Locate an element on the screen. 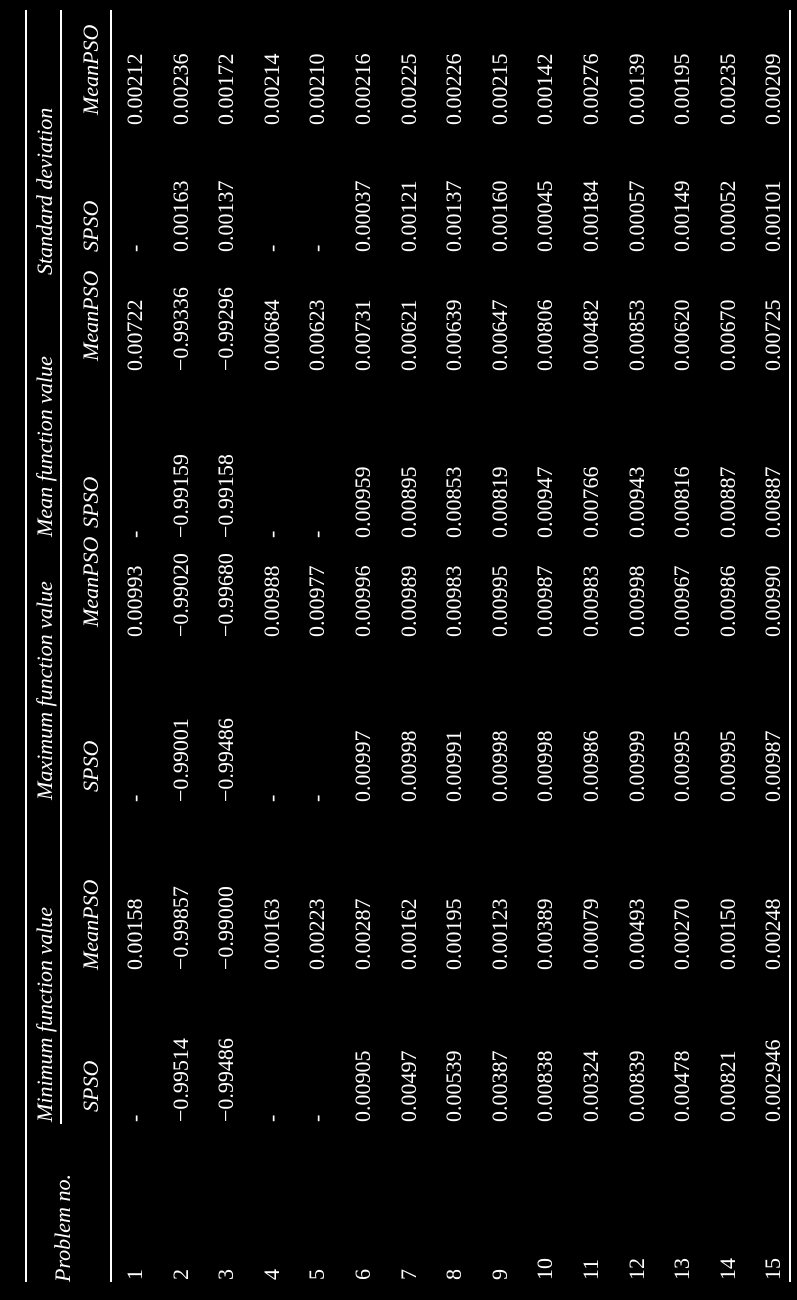  problem-number: 15 is located at coordinates (773, 1269).